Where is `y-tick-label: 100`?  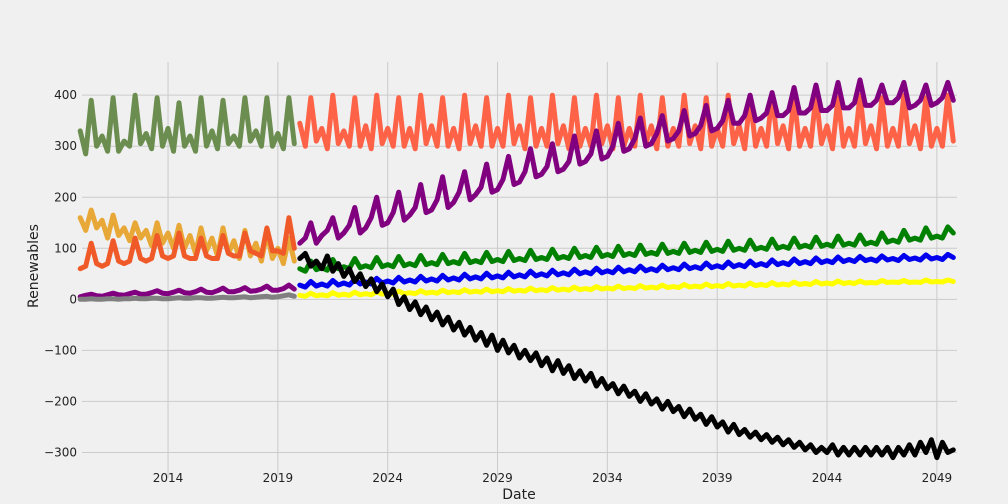
y-tick-label: 100 is located at coordinates (65, 248).